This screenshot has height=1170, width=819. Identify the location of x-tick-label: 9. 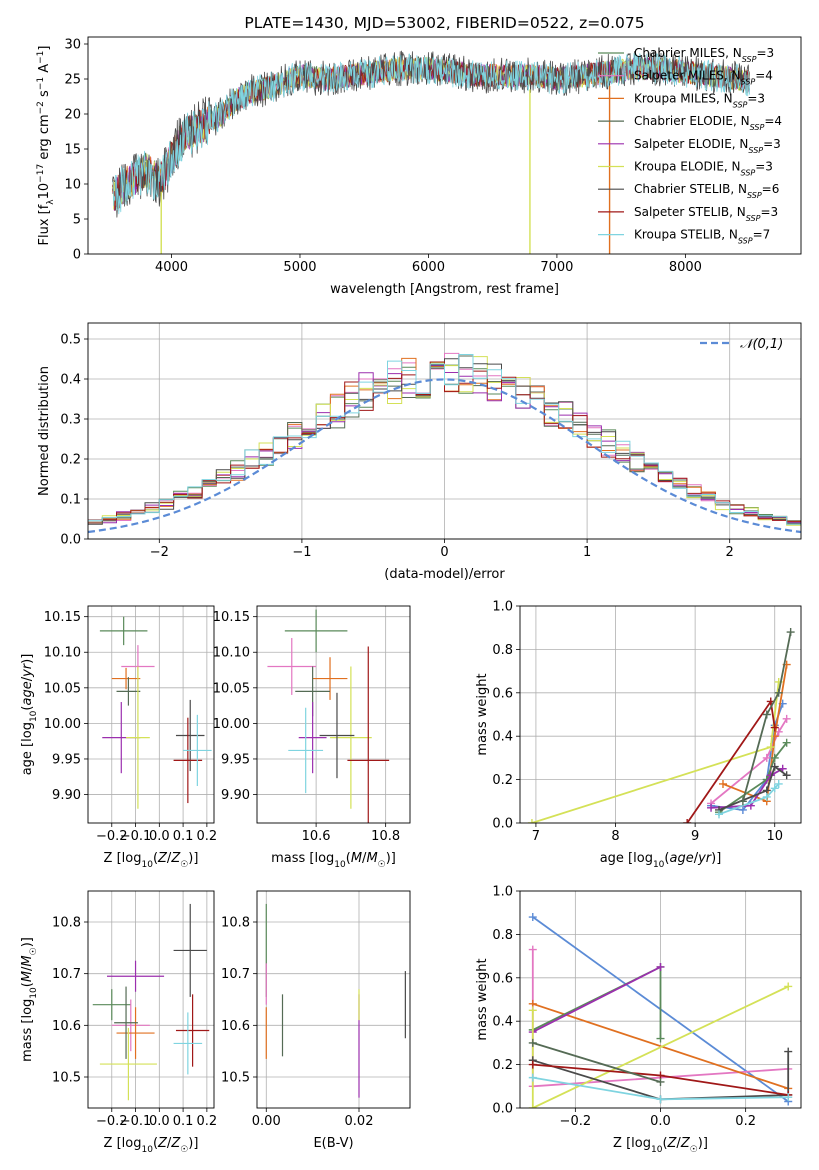
(695, 836).